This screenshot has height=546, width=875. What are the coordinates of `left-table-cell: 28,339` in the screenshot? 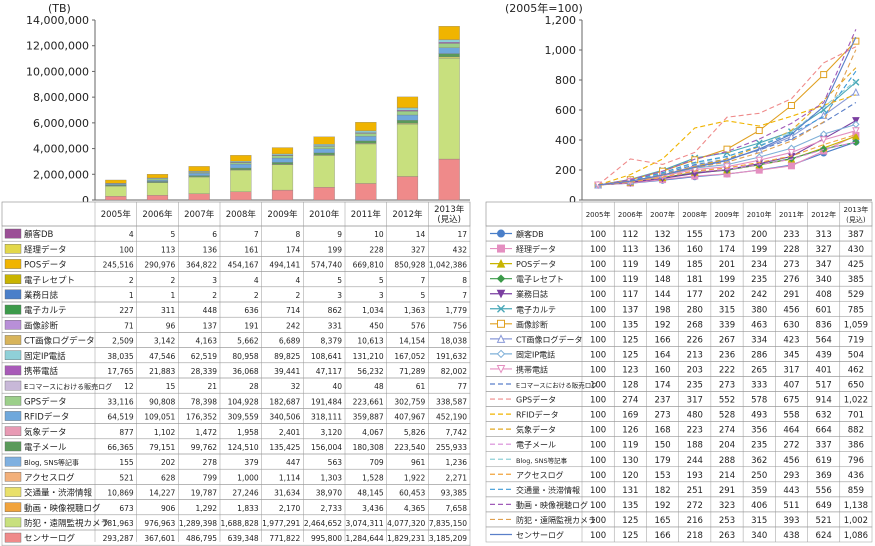 It's located at (204, 371).